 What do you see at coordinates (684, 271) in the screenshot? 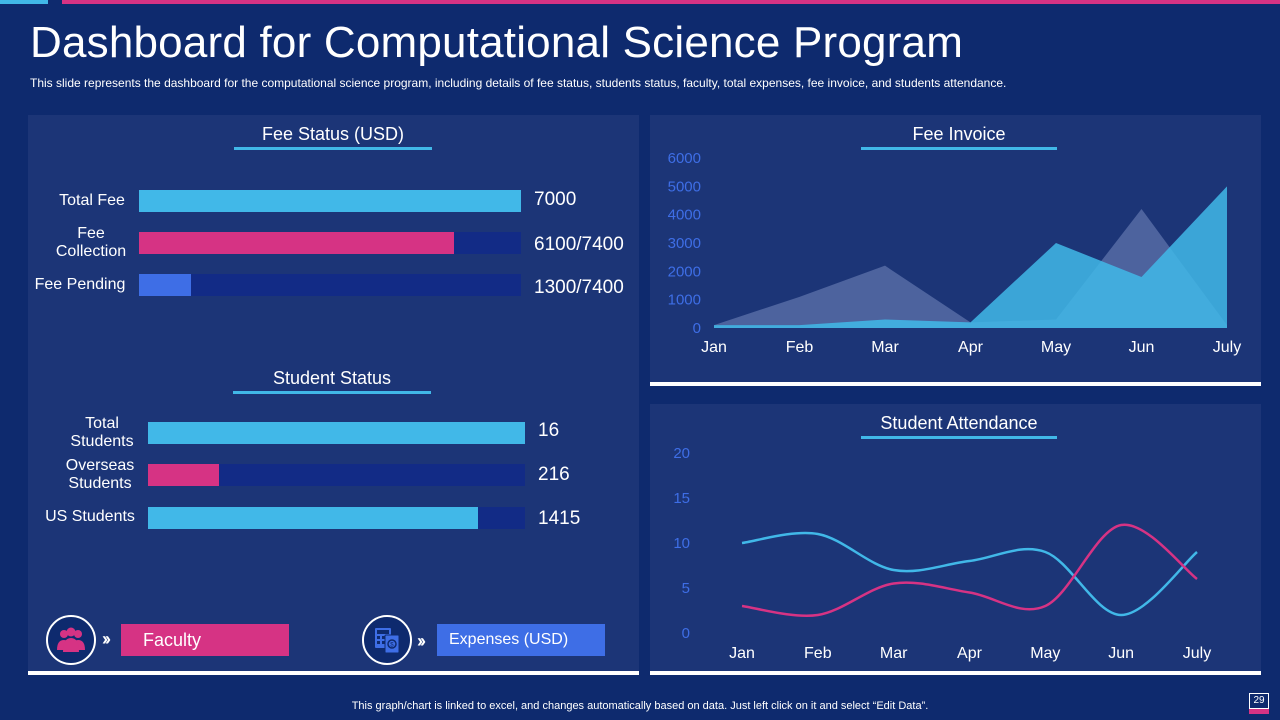
I see `y-tick-label: 2000` at bounding box center [684, 271].